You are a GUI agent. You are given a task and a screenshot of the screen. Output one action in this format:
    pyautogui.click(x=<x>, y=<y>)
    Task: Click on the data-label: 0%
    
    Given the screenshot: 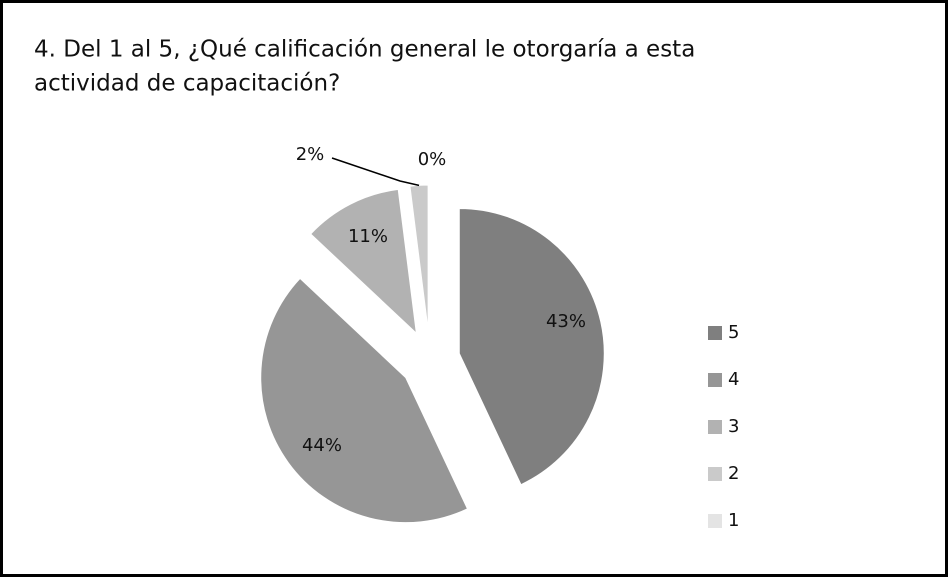 What is the action you would take?
    pyautogui.click(x=432, y=159)
    